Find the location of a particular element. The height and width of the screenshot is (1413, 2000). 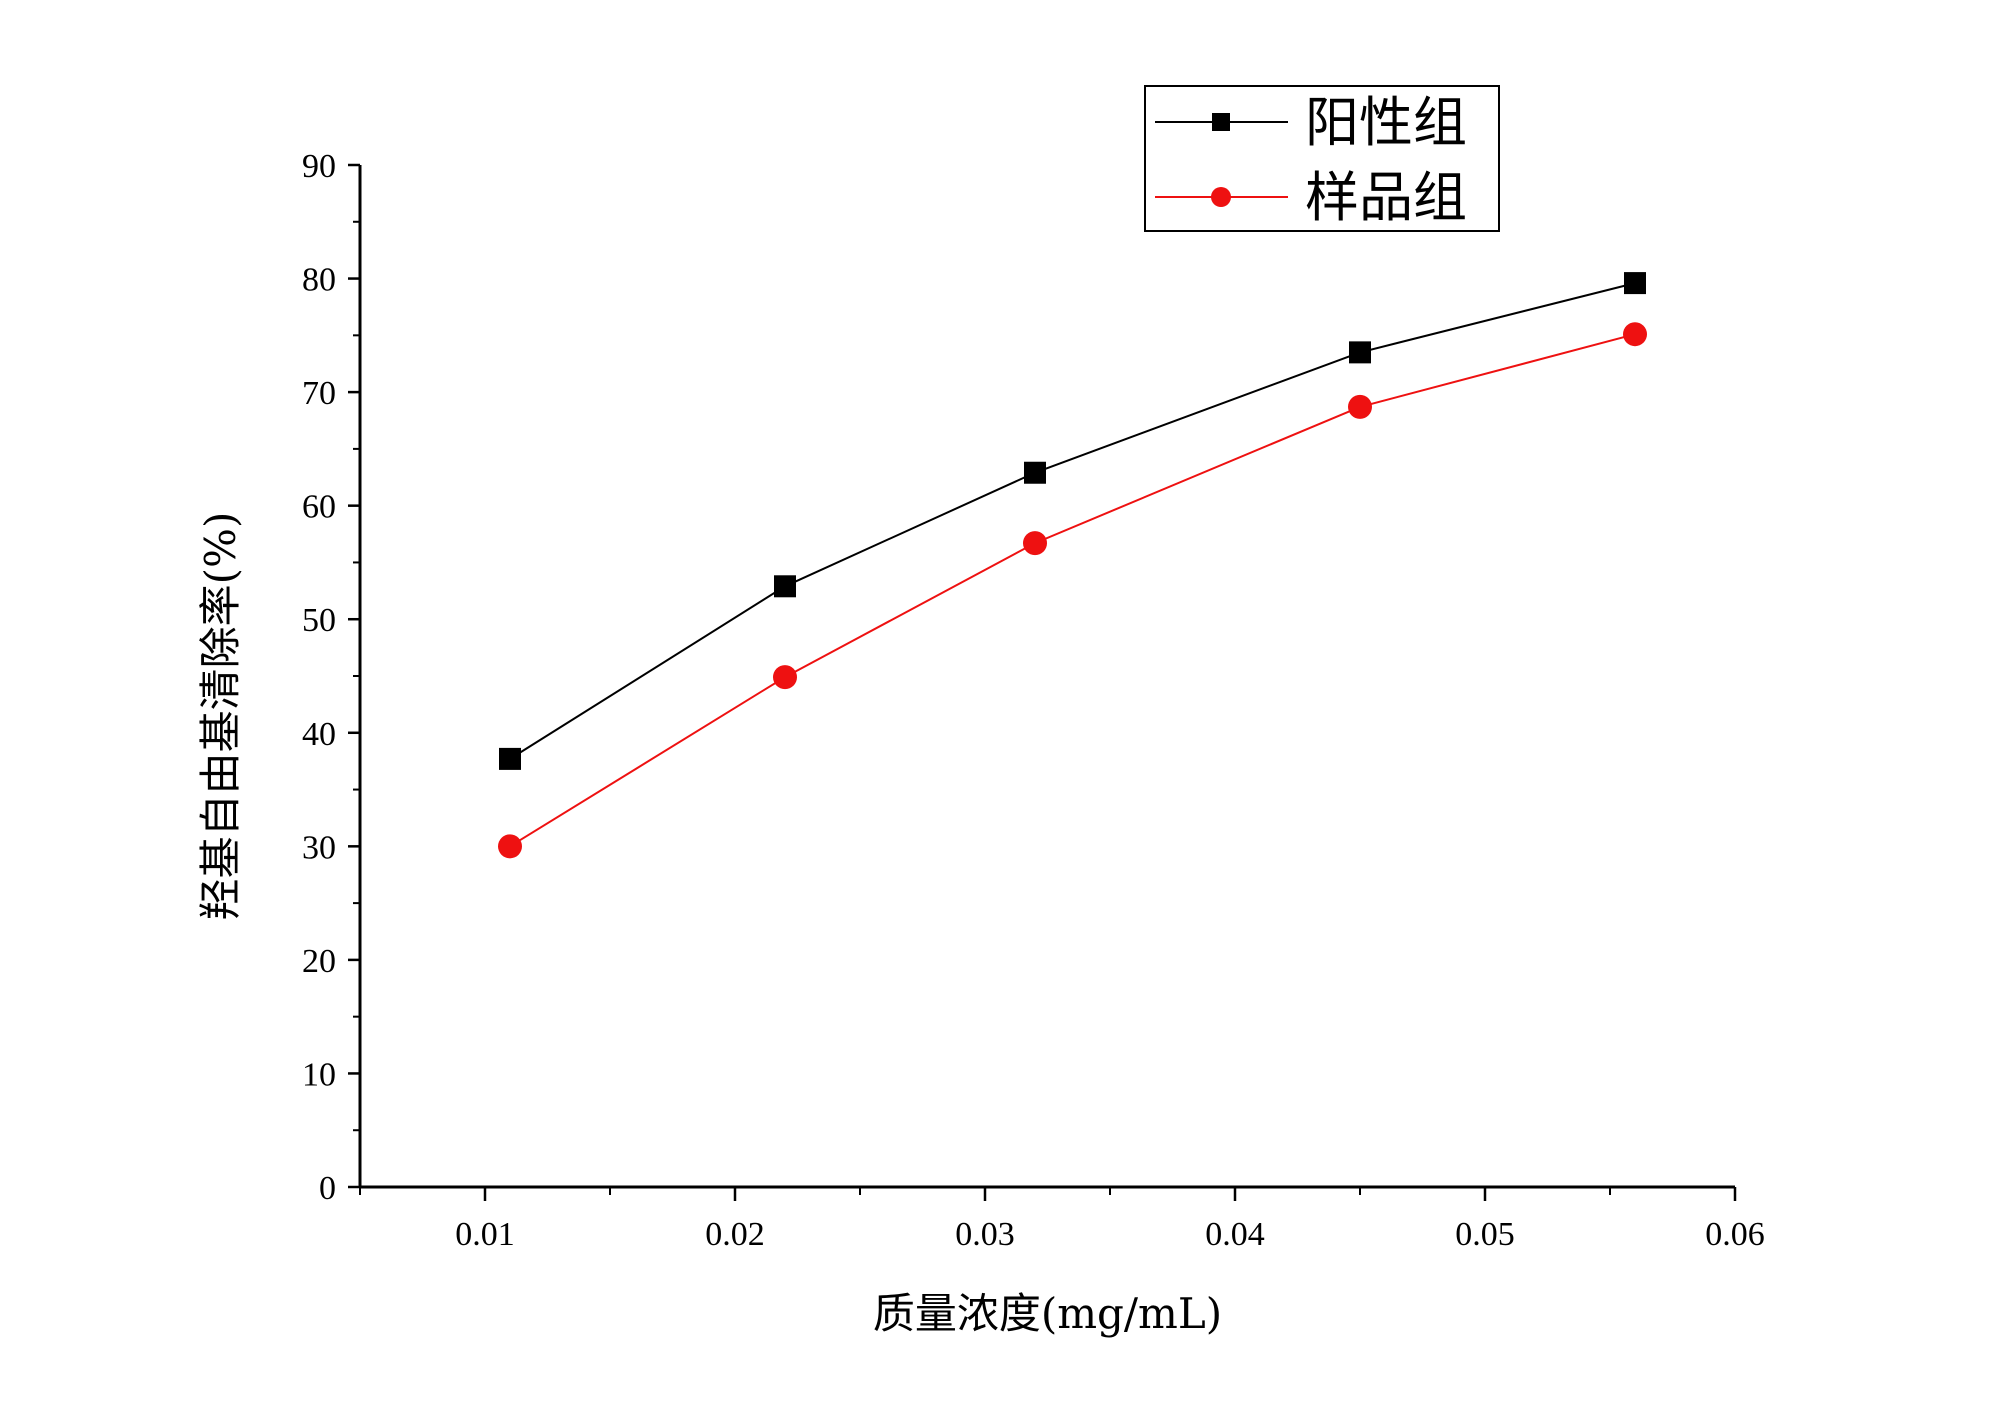

legend-item-2: 样品组 is located at coordinates (1311, 197).